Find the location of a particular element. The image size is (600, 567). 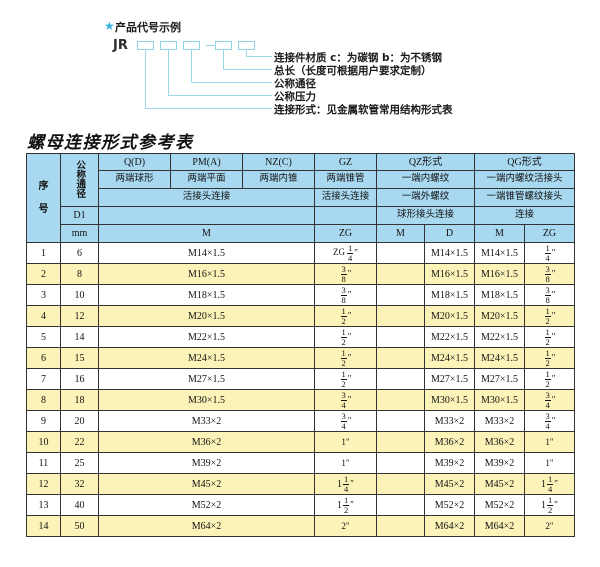

cell-thread-m: M20×1.5 is located at coordinates (206, 316).